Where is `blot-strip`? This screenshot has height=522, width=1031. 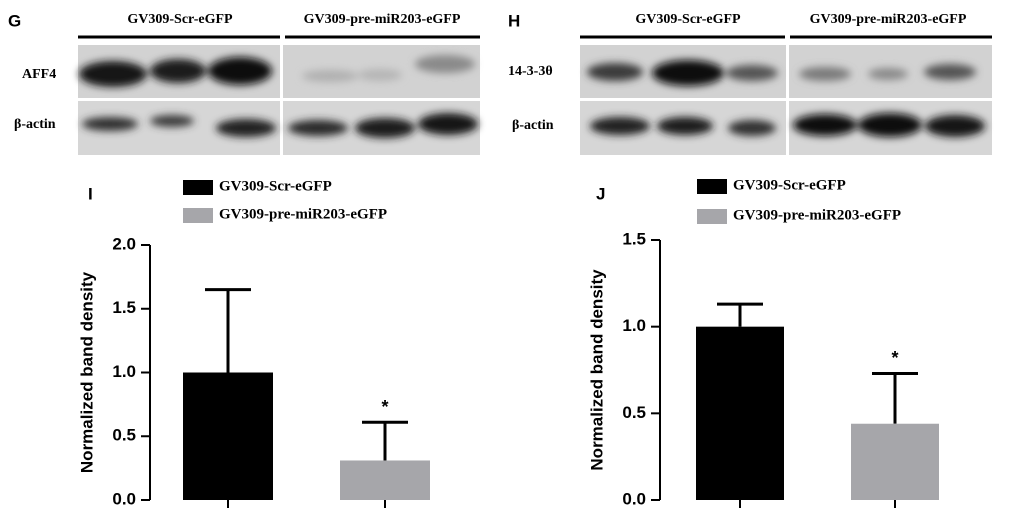 blot-strip is located at coordinates (279, 128).